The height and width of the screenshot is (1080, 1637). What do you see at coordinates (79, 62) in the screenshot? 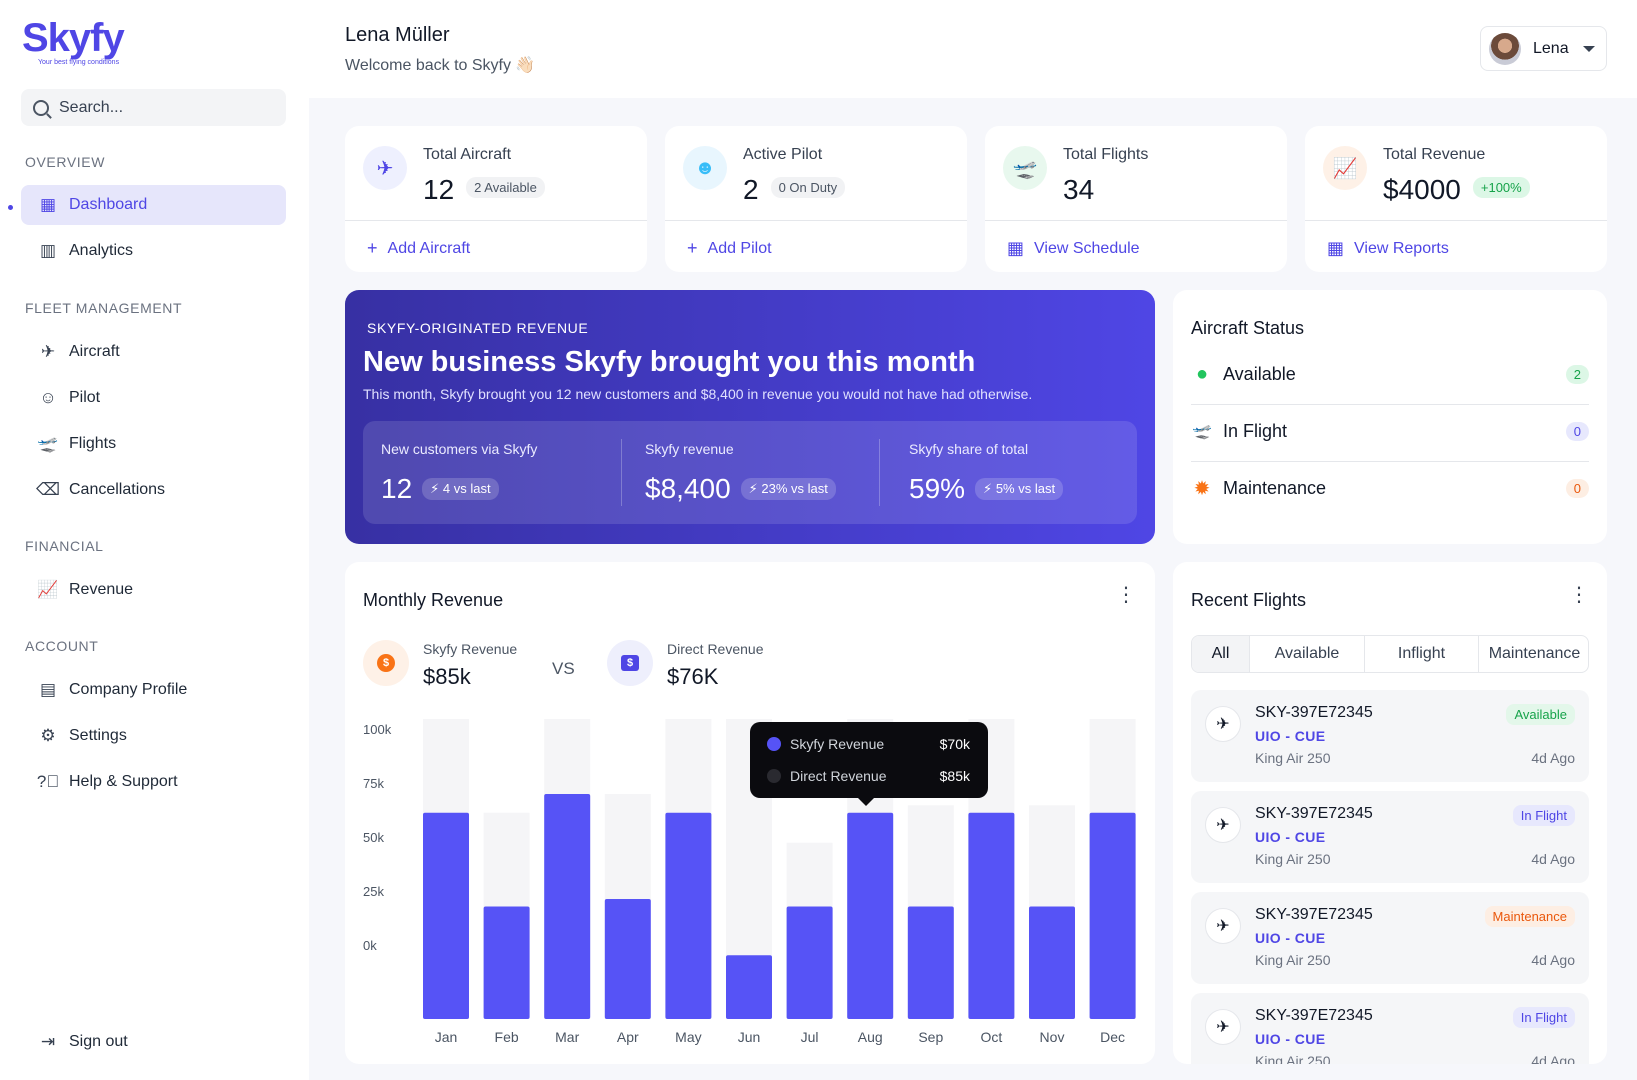
I see `logo-tagline: Your best flying conditions` at bounding box center [79, 62].